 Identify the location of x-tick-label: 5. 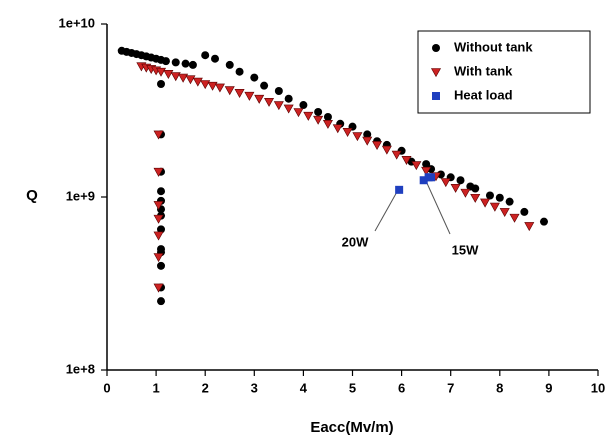
(352, 387).